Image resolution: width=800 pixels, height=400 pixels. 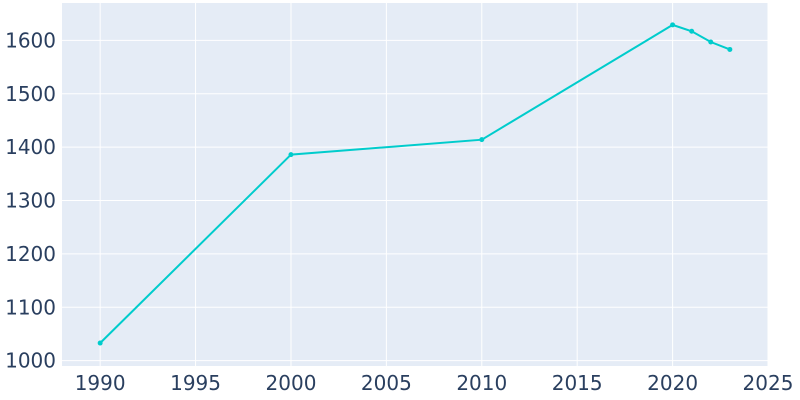 I want to click on x-tick-label: 2000, so click(x=291, y=383).